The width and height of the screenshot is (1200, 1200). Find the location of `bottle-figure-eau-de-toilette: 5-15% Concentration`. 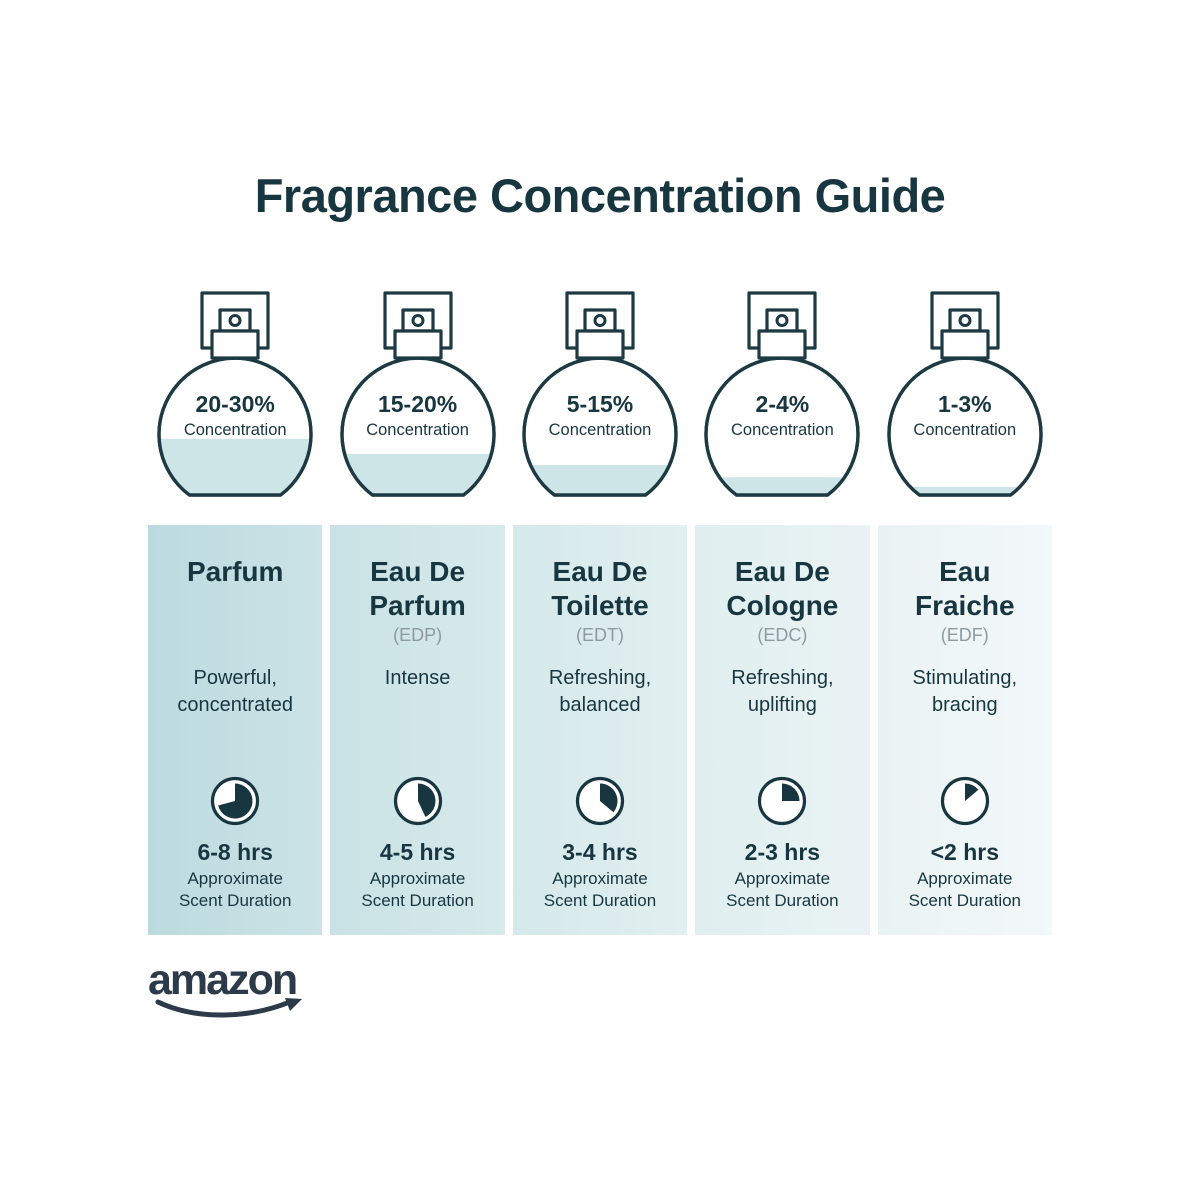

bottle-figure-eau-de-toilette: 5-15% Concentration is located at coordinates (600, 398).